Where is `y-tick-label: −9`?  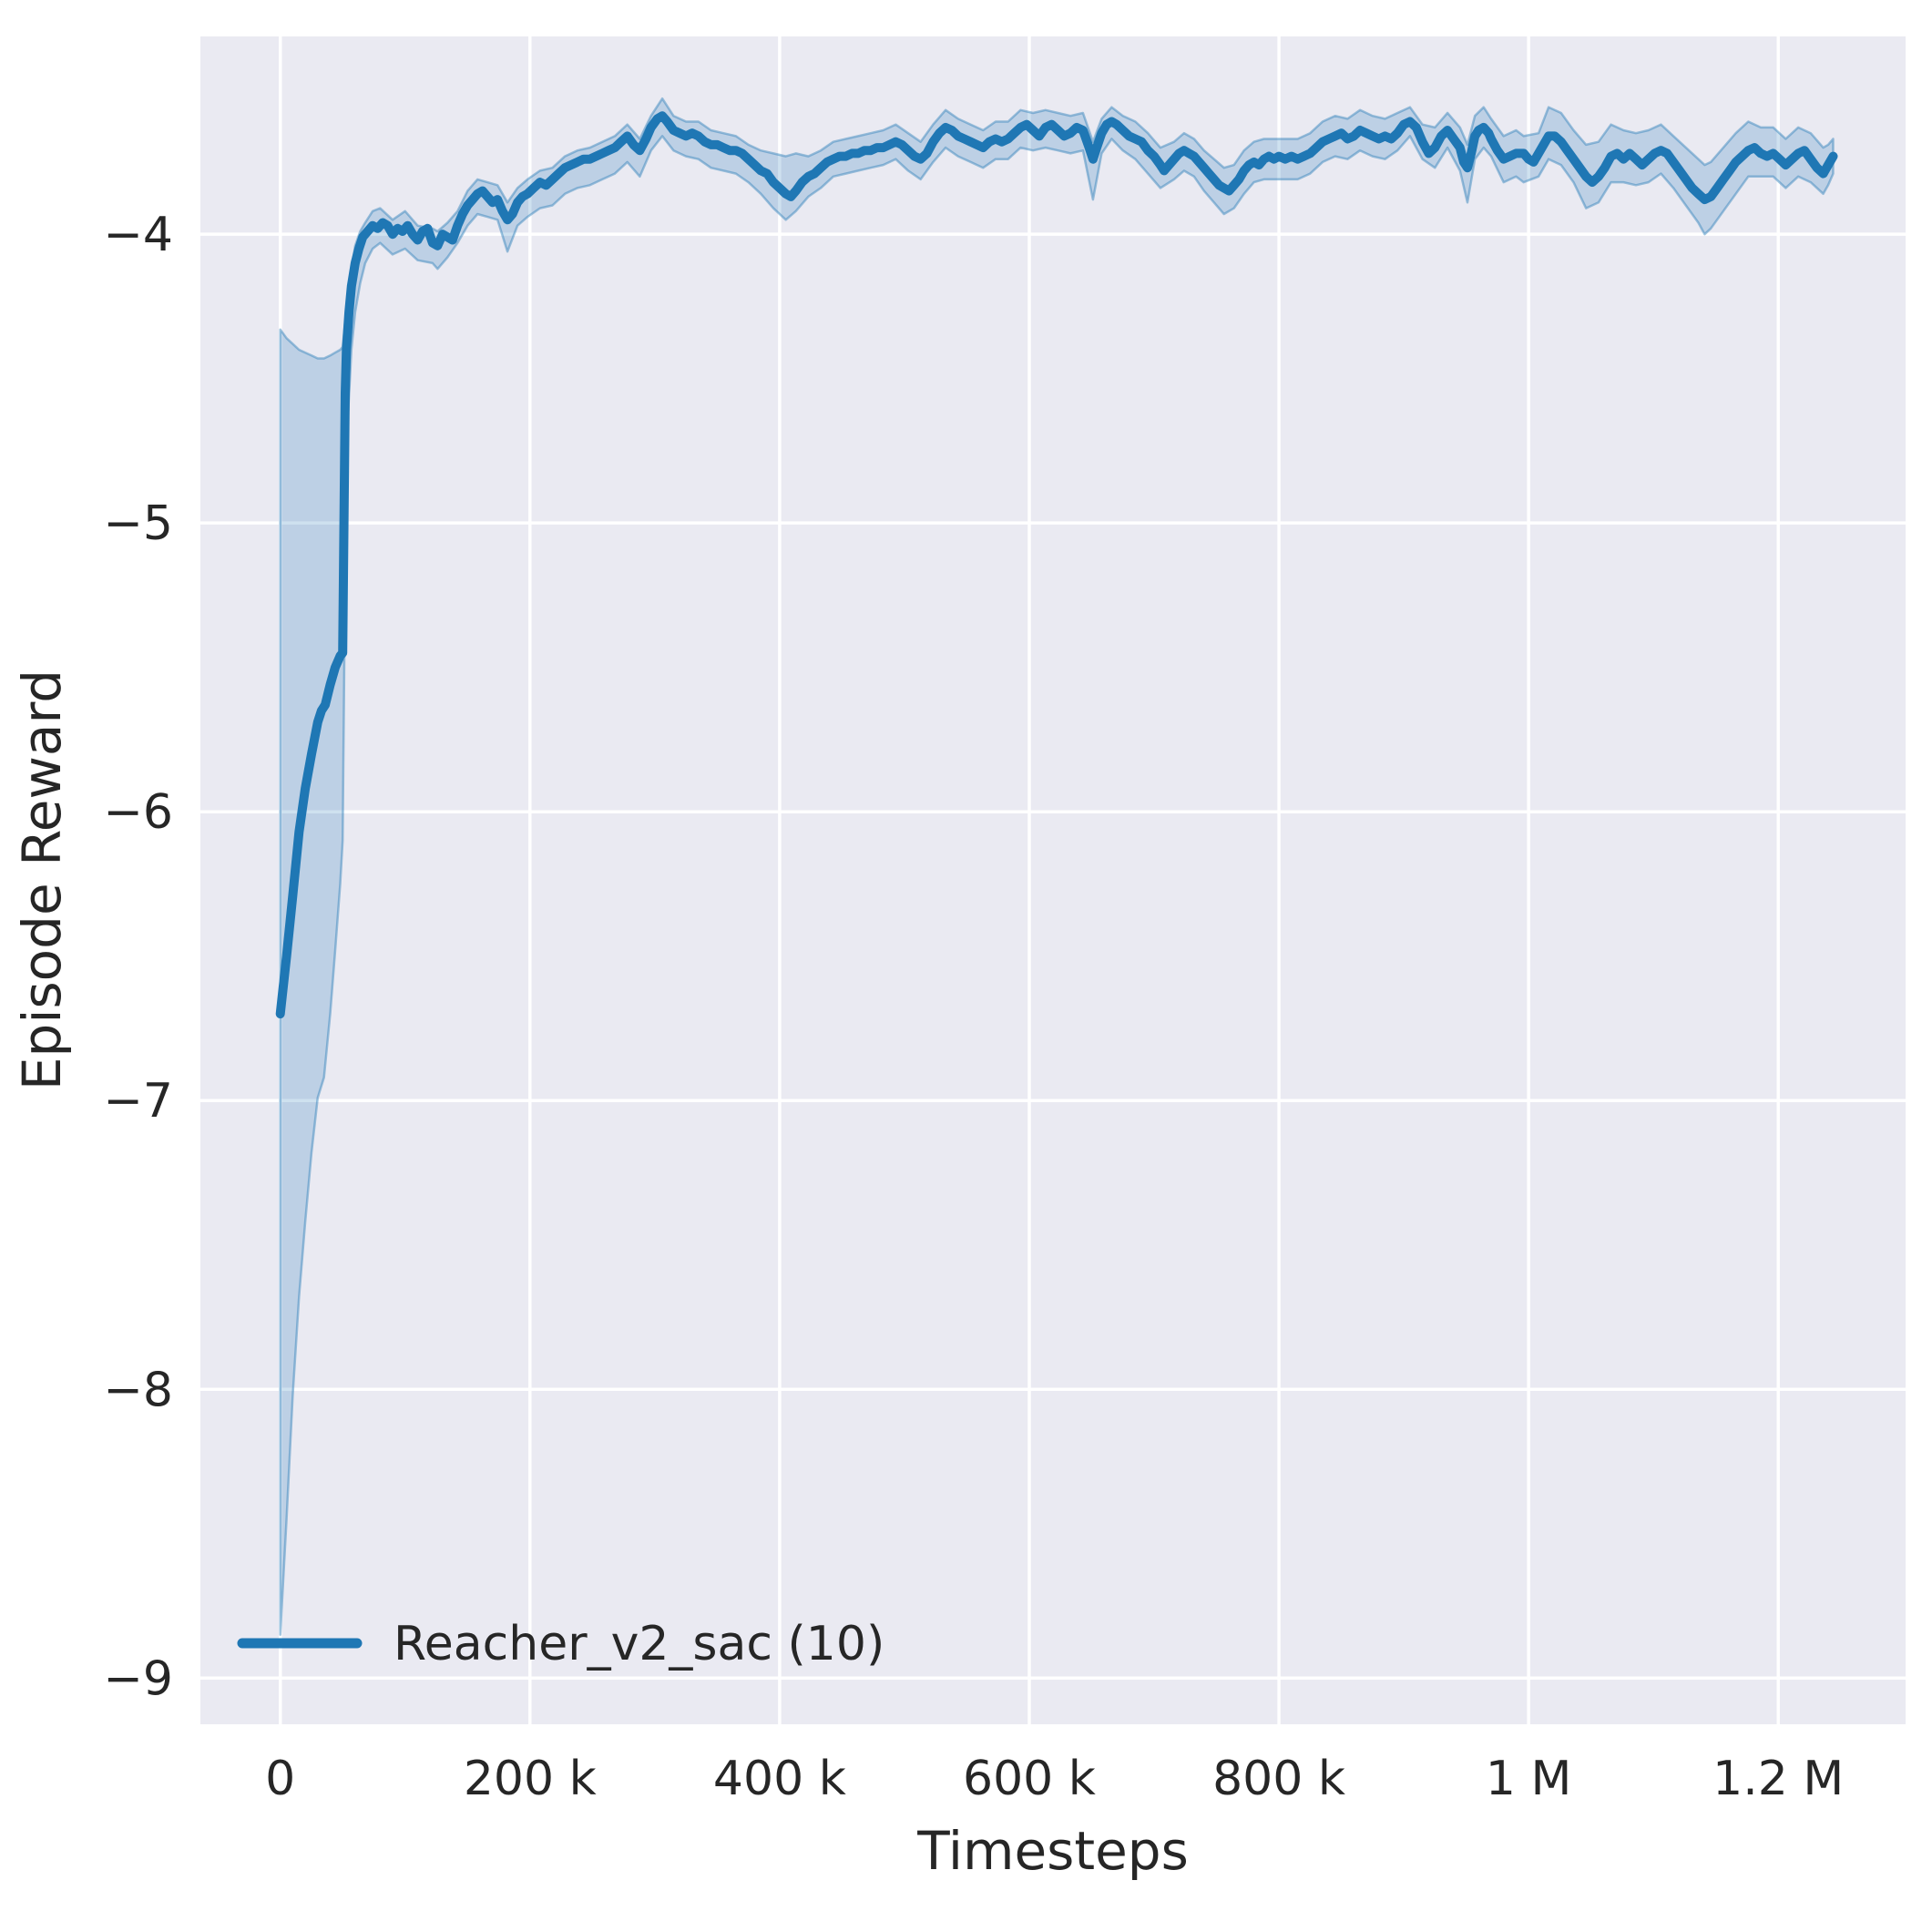 y-tick-label: −9 is located at coordinates (138, 1678).